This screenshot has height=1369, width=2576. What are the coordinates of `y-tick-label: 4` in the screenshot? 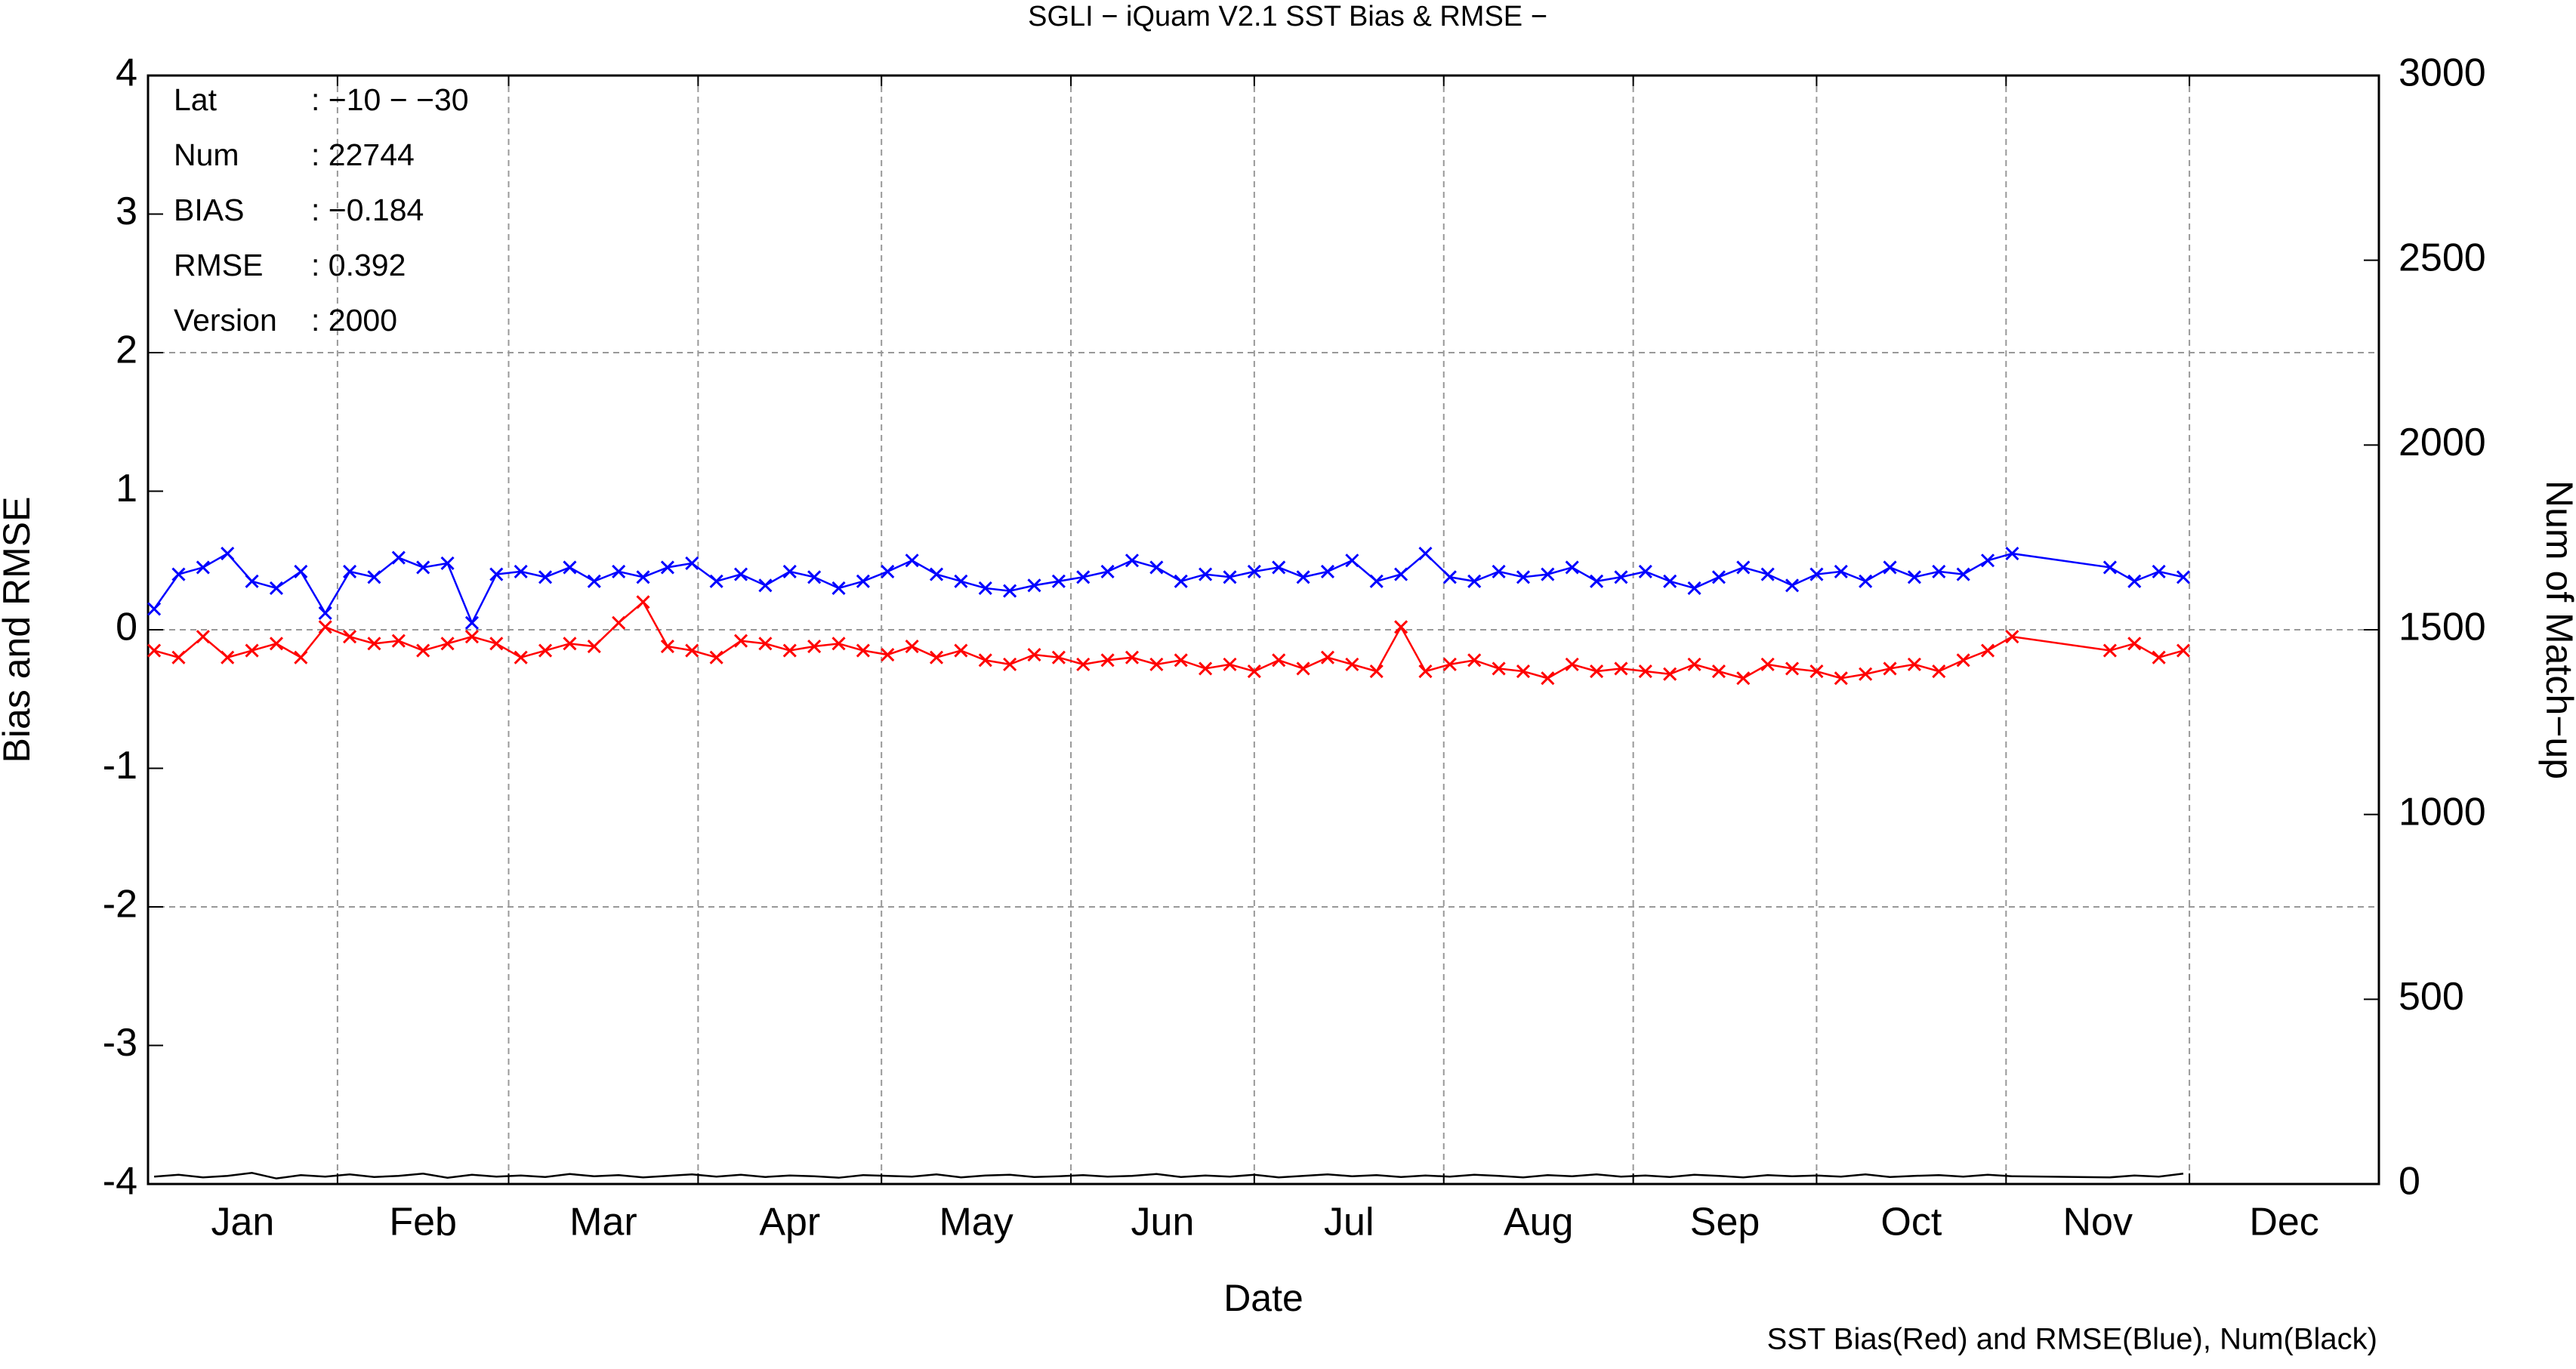 It's located at (126, 73).